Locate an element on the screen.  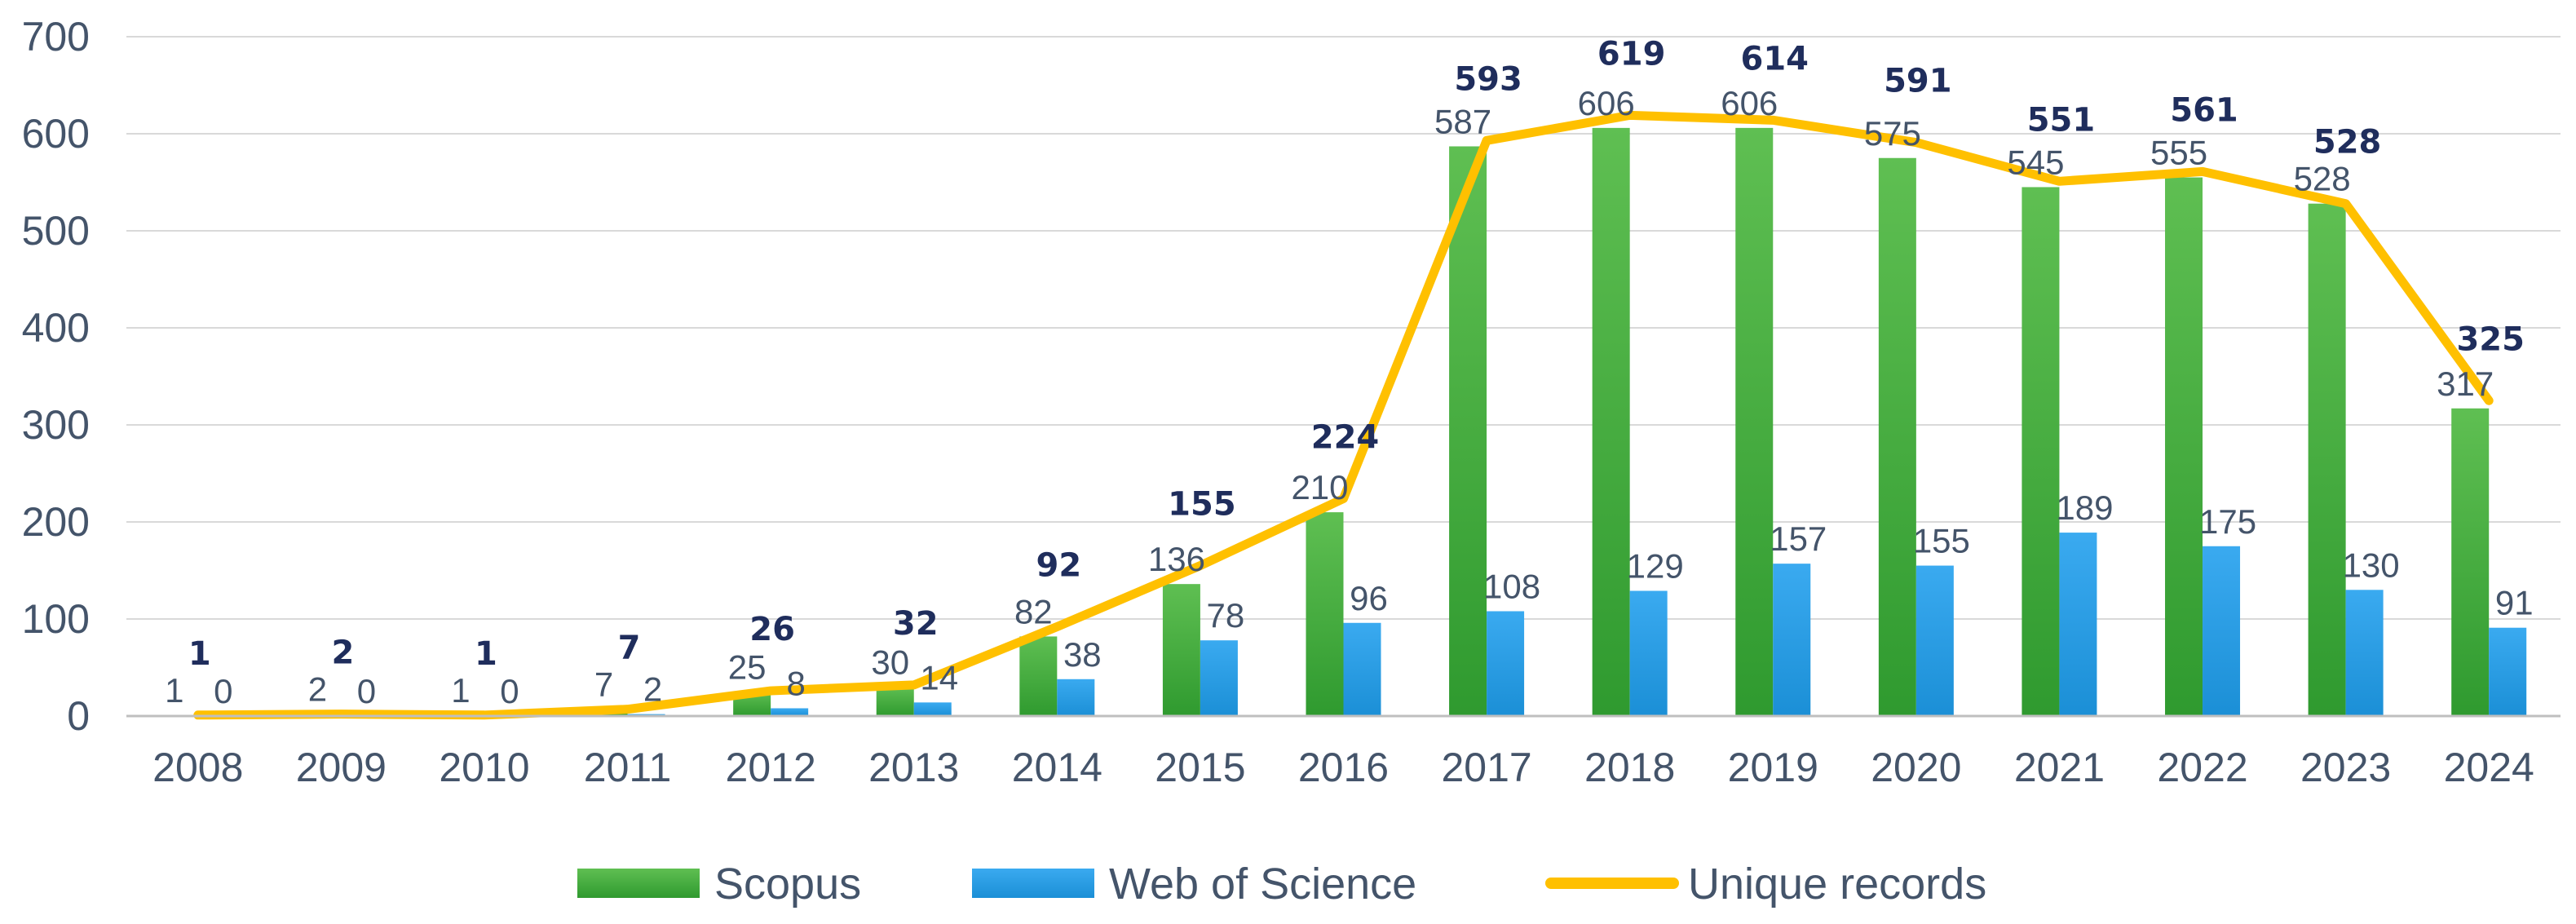
label-unique: 561 is located at coordinates (2204, 110).